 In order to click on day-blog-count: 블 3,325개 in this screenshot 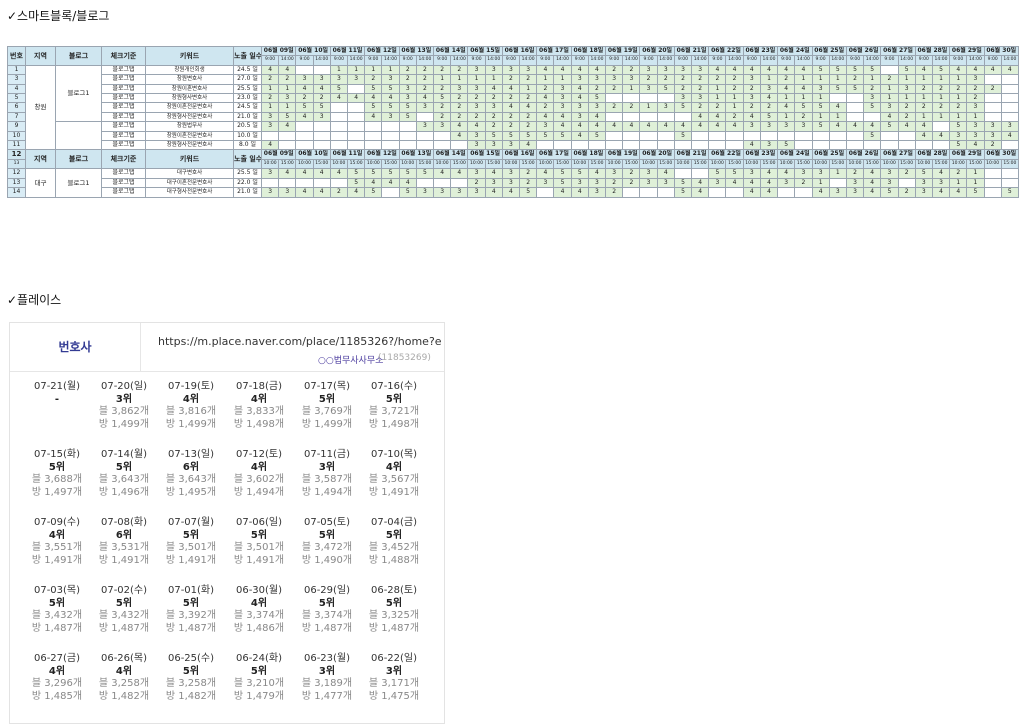, I will do `click(394, 615)`.